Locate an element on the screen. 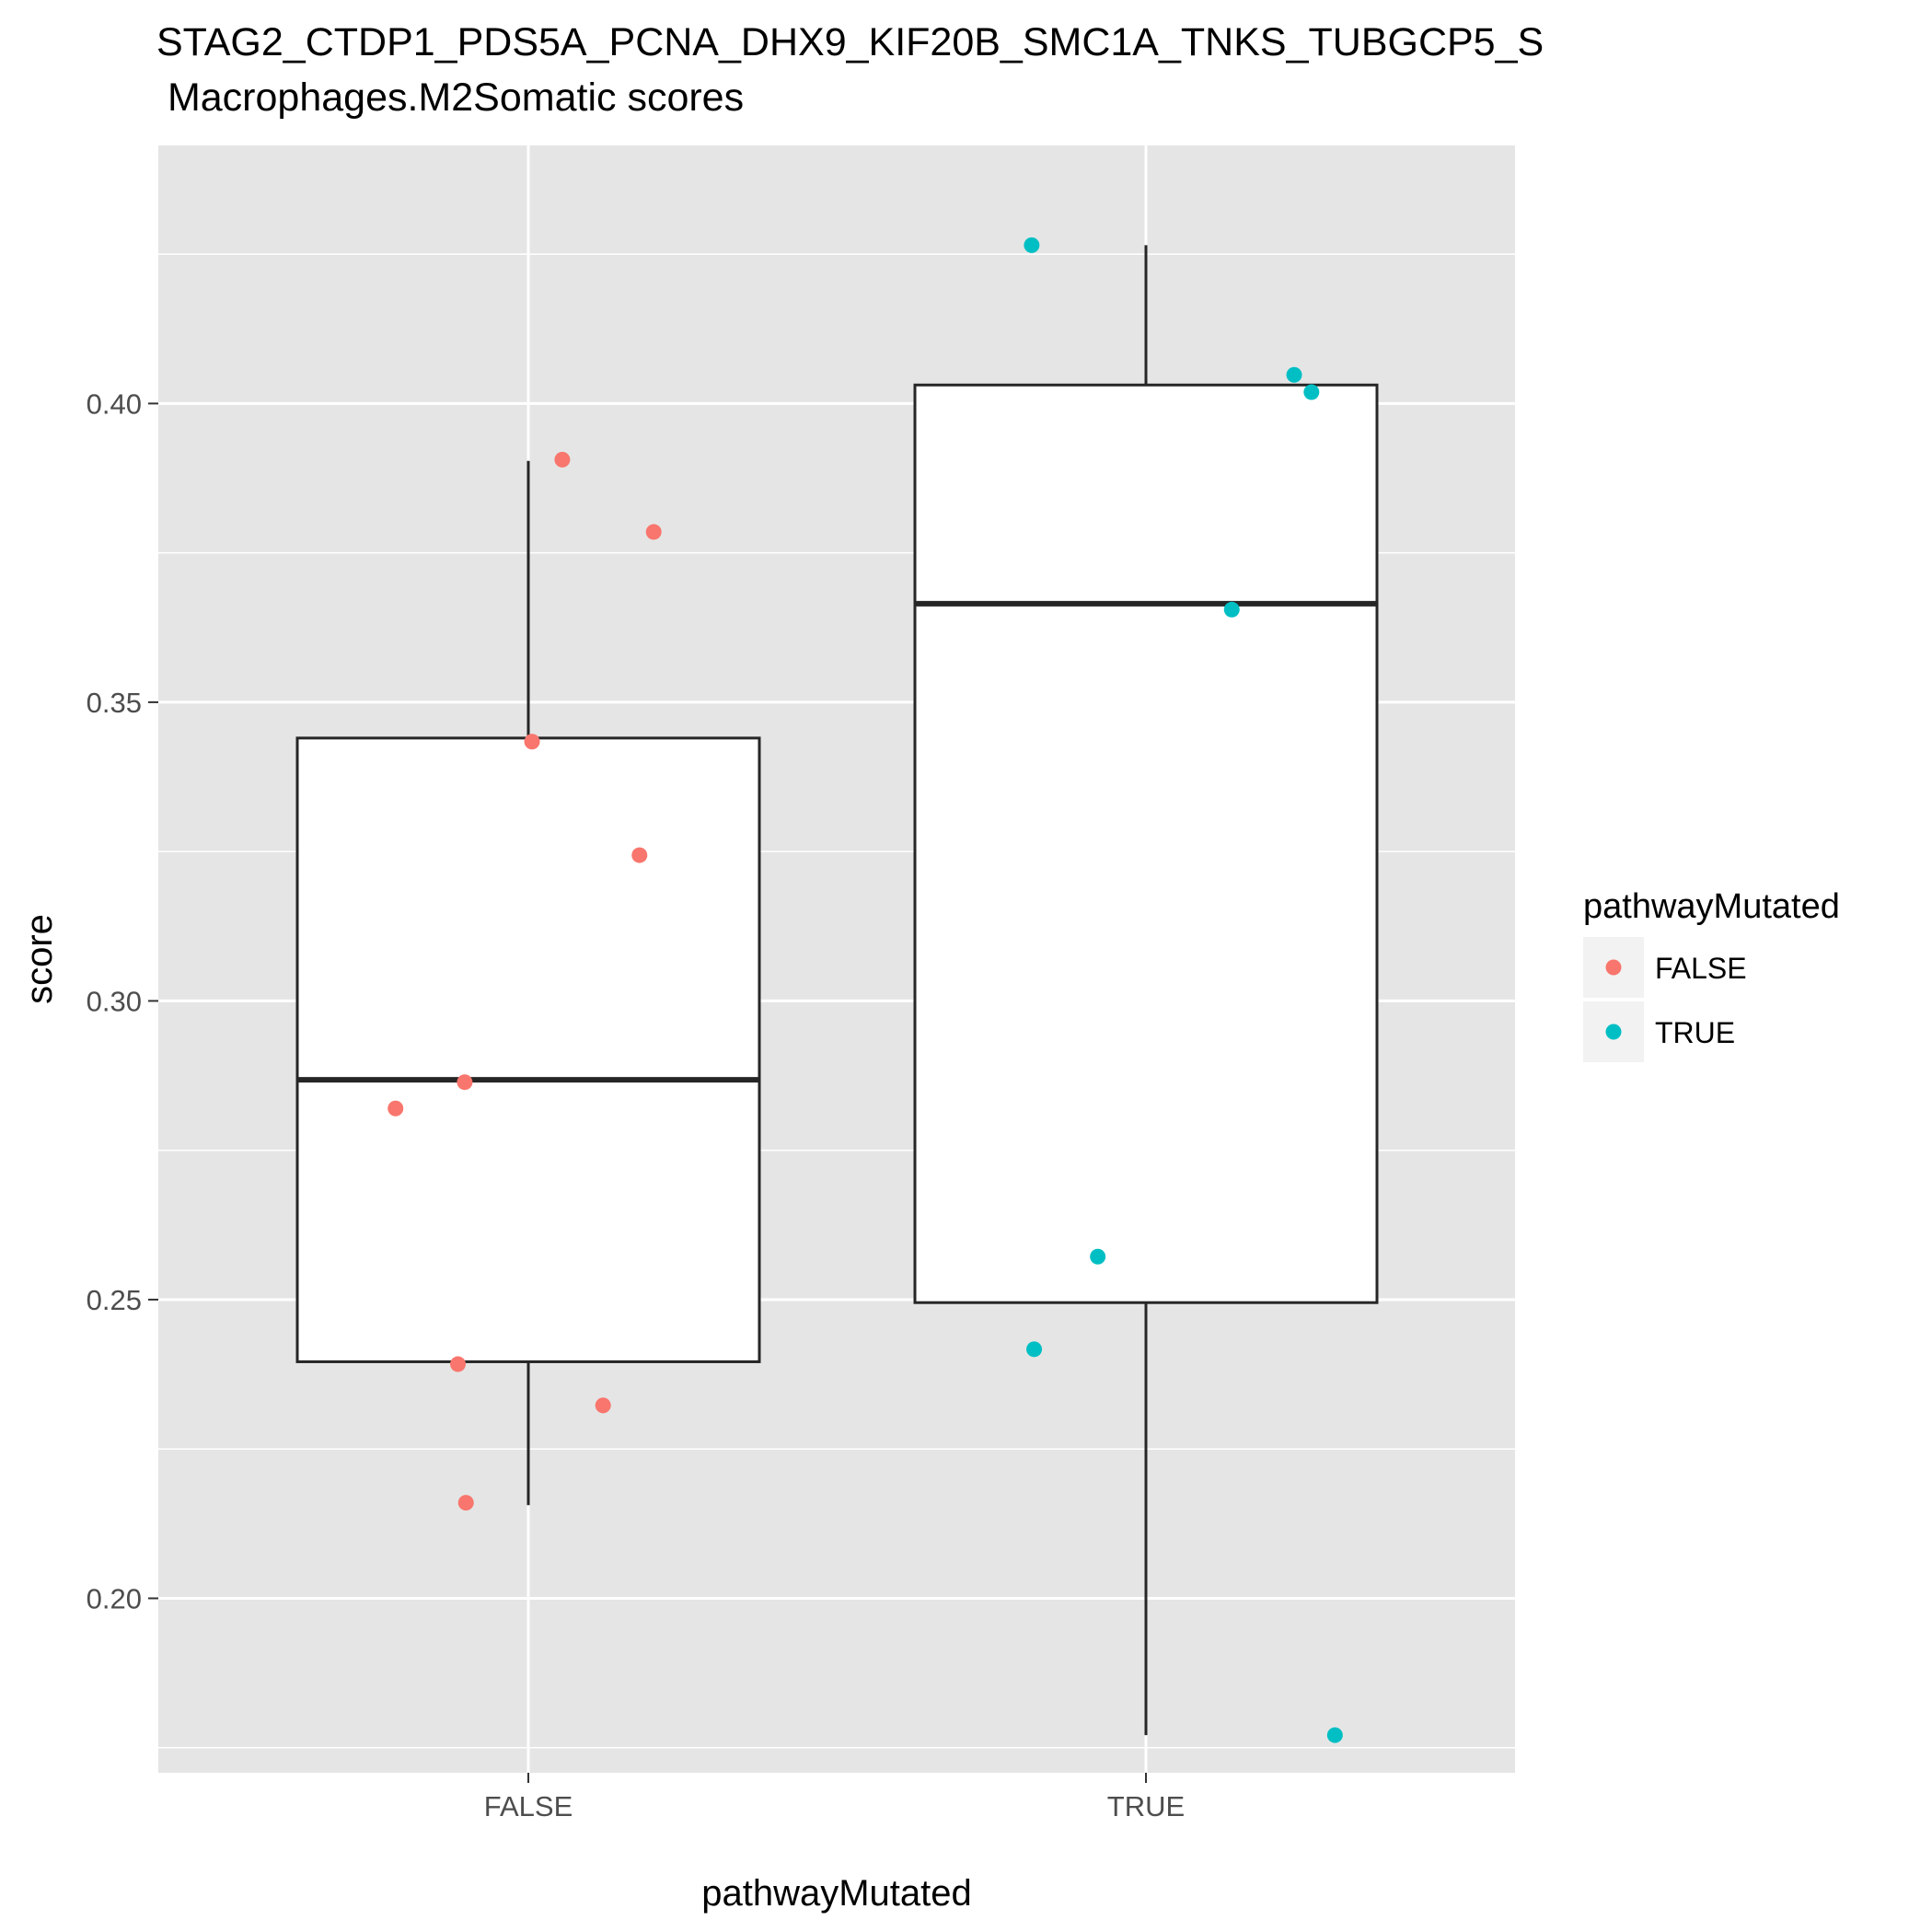  x-axis: FALSE TRUE is located at coordinates (835, 1798).